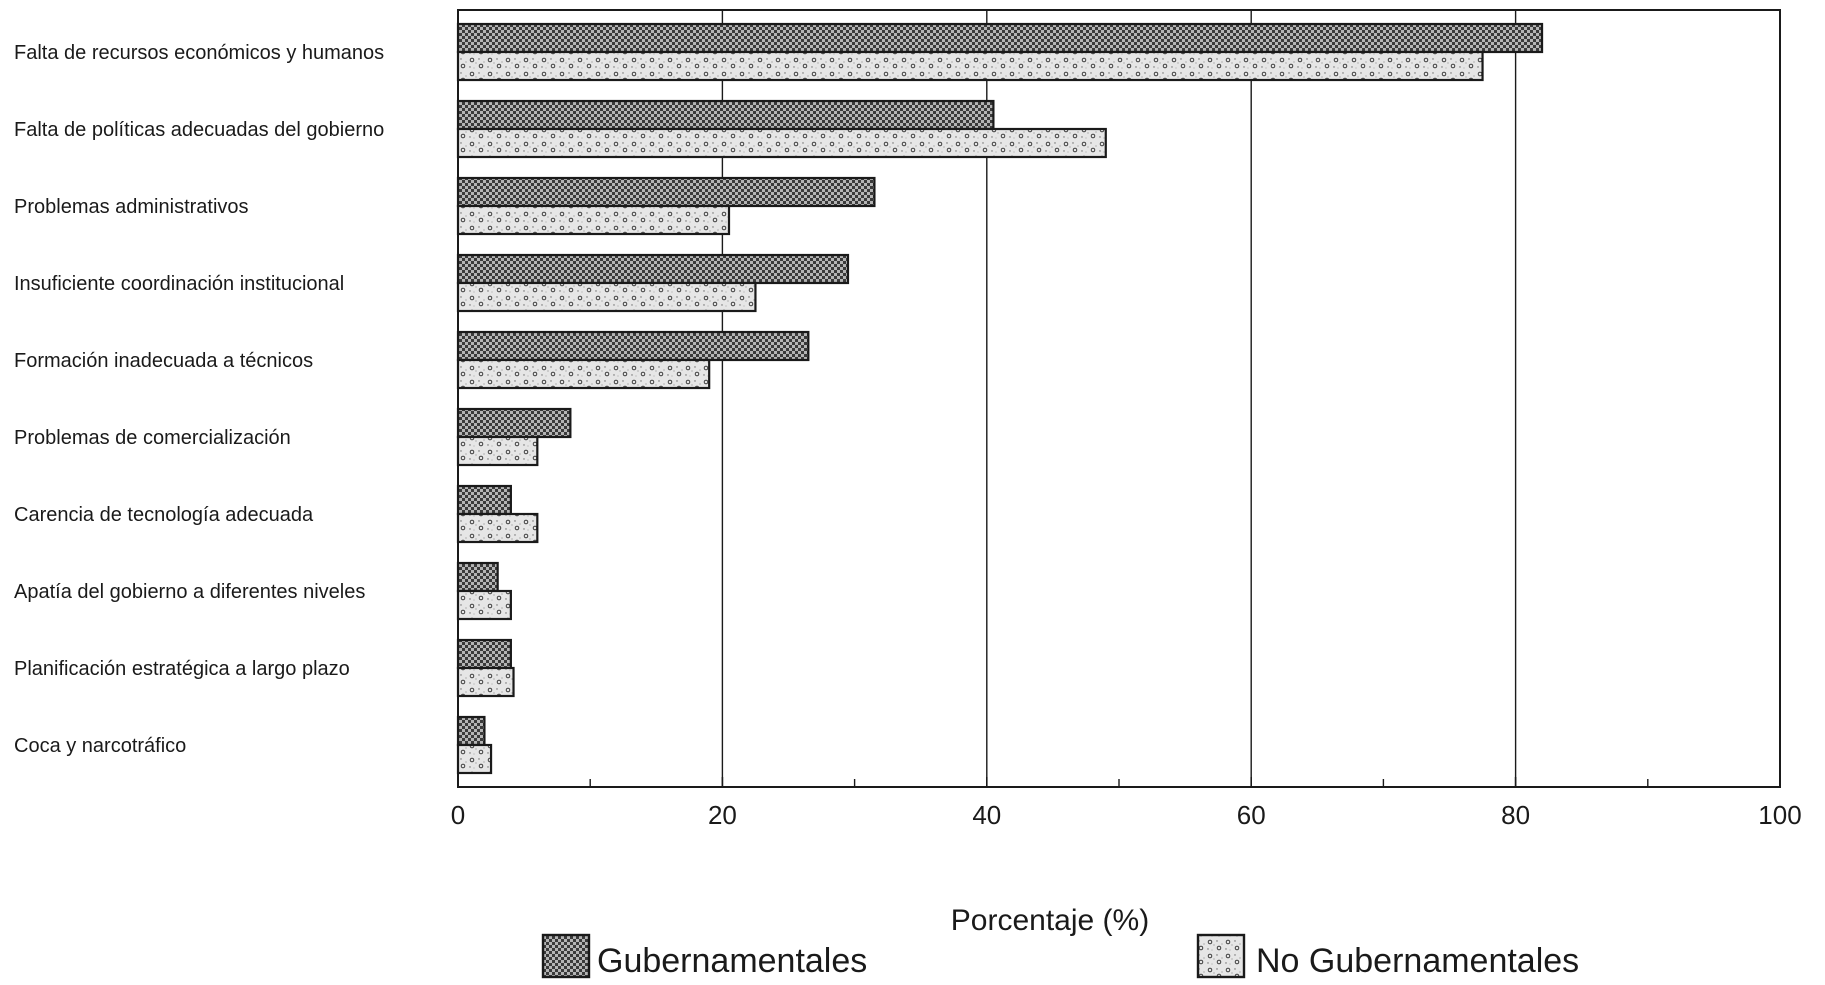 This screenshot has width=1825, height=985. Describe the element at coordinates (732, 961) in the screenshot. I see `legend-label: Gubernamentales` at that location.